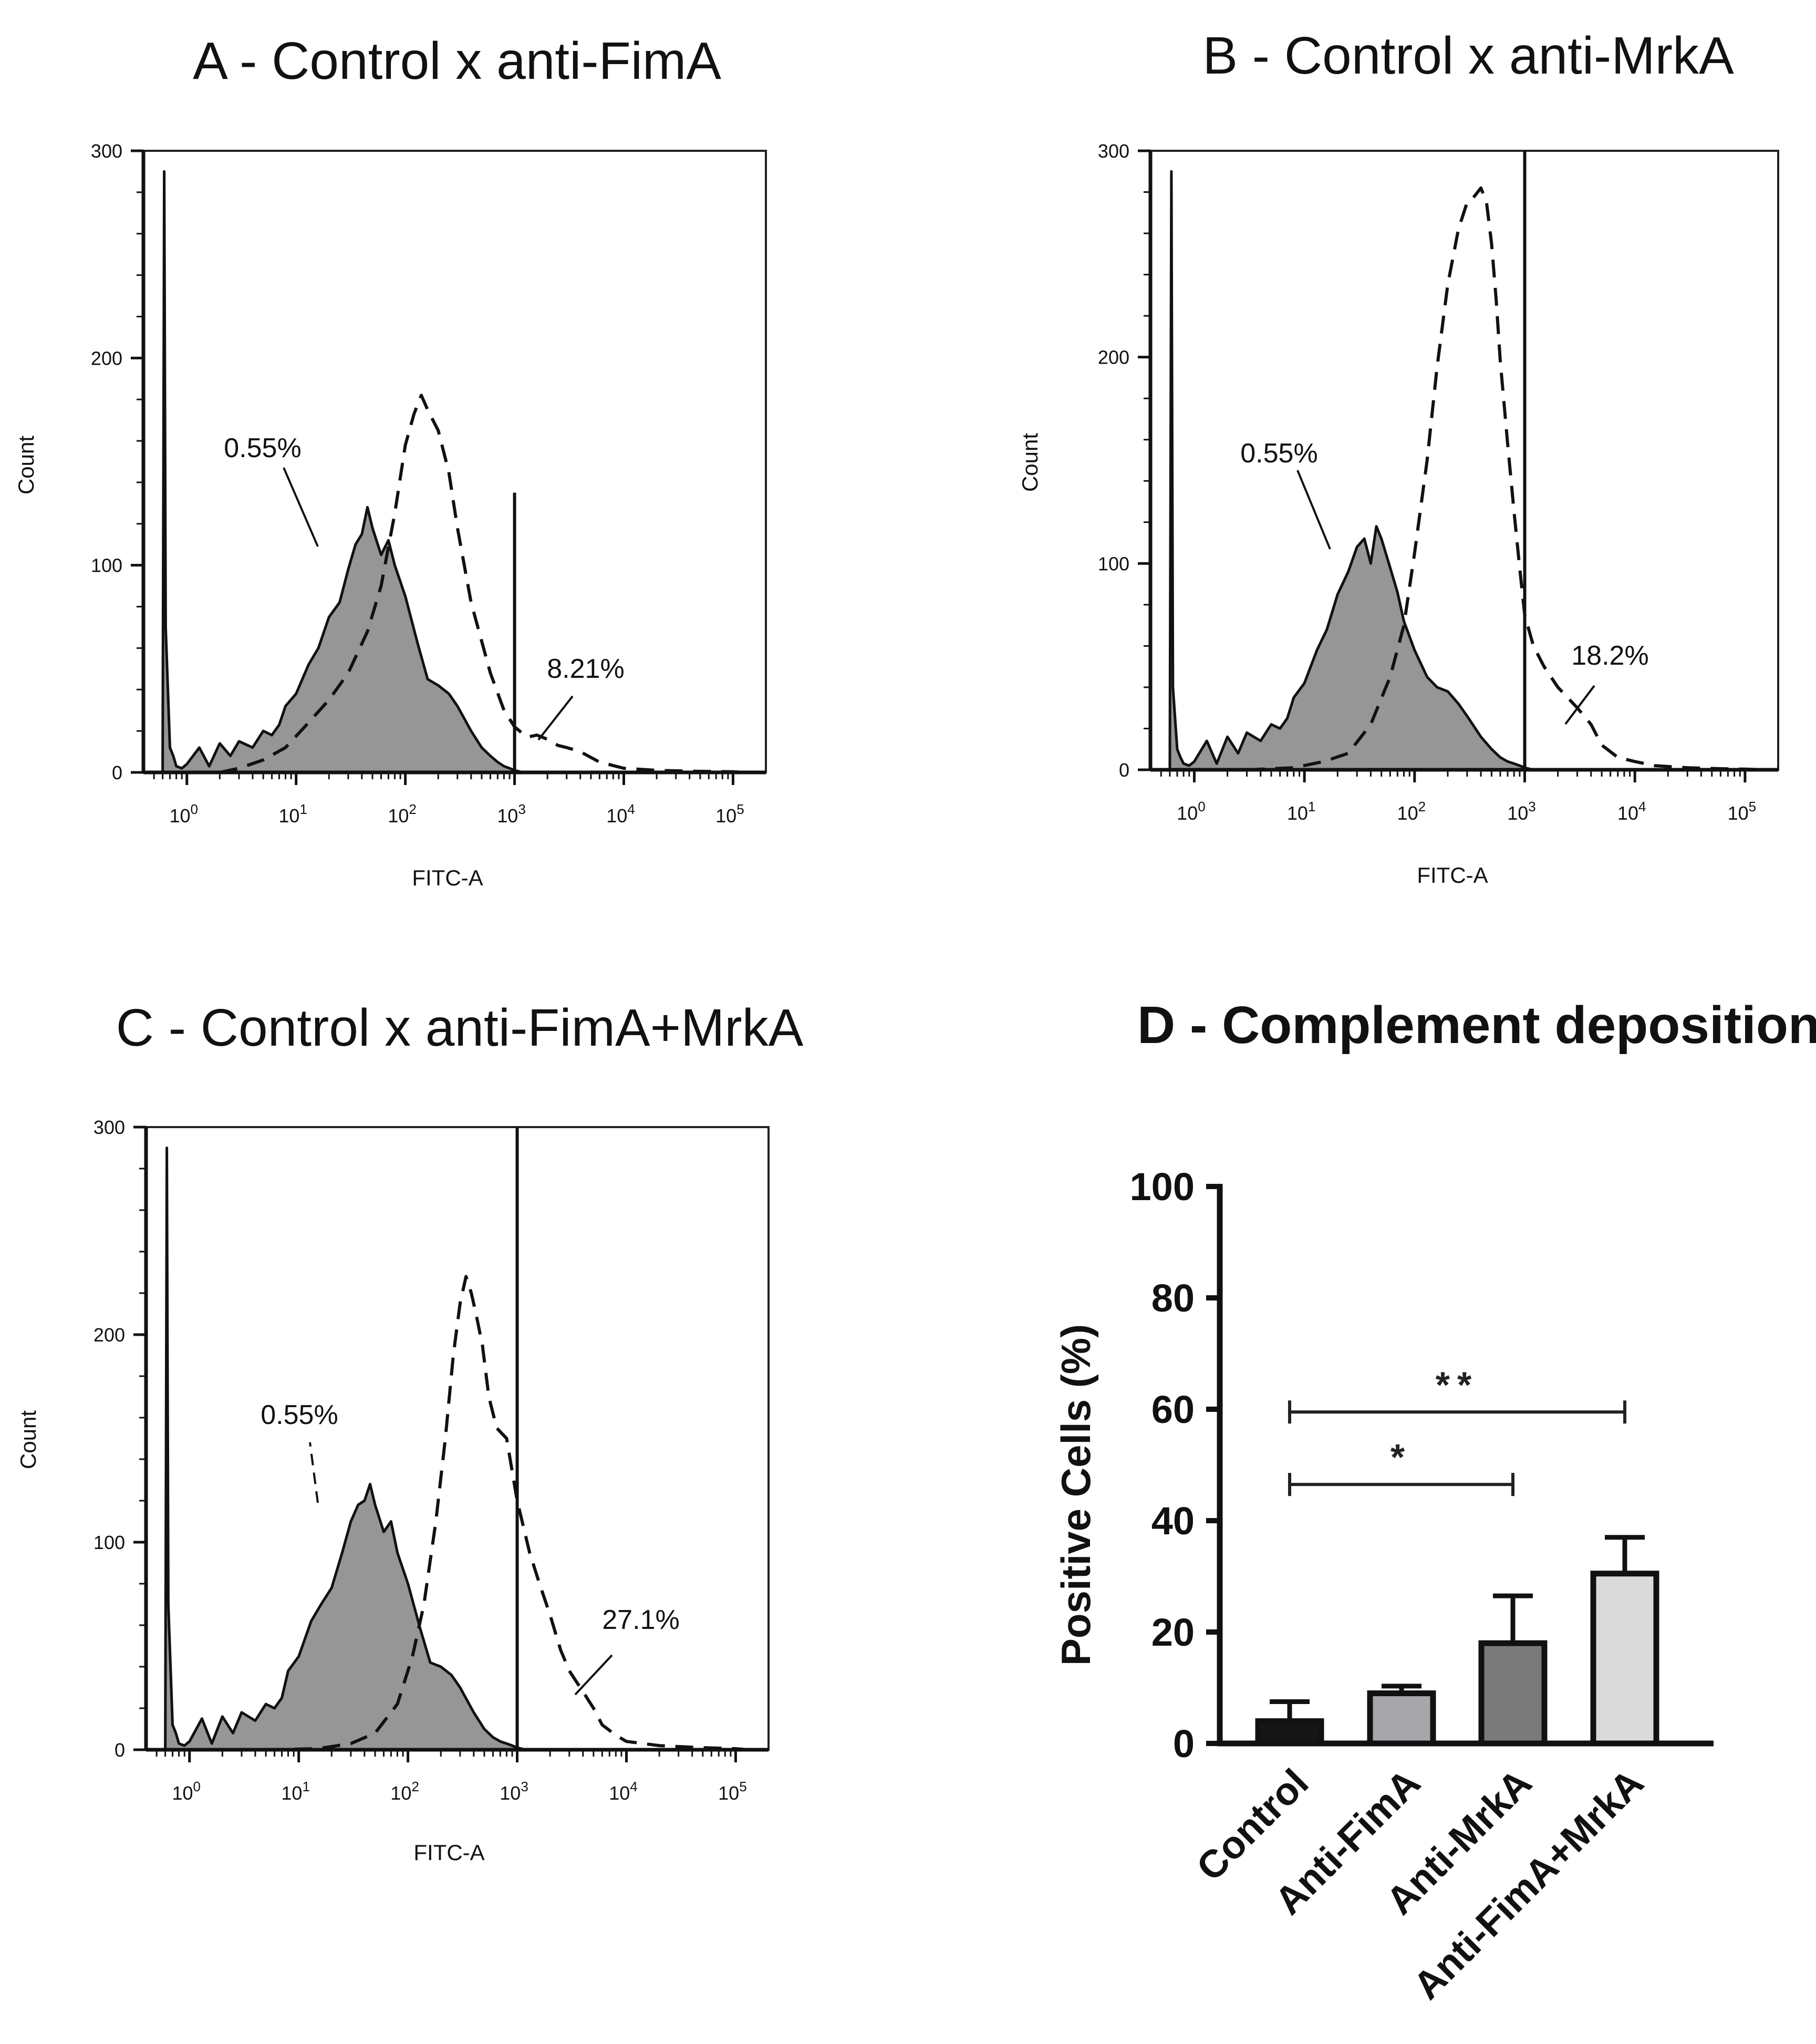  I want to click on panel-d-title: D - Complement deposition, so click(1476, 1026).